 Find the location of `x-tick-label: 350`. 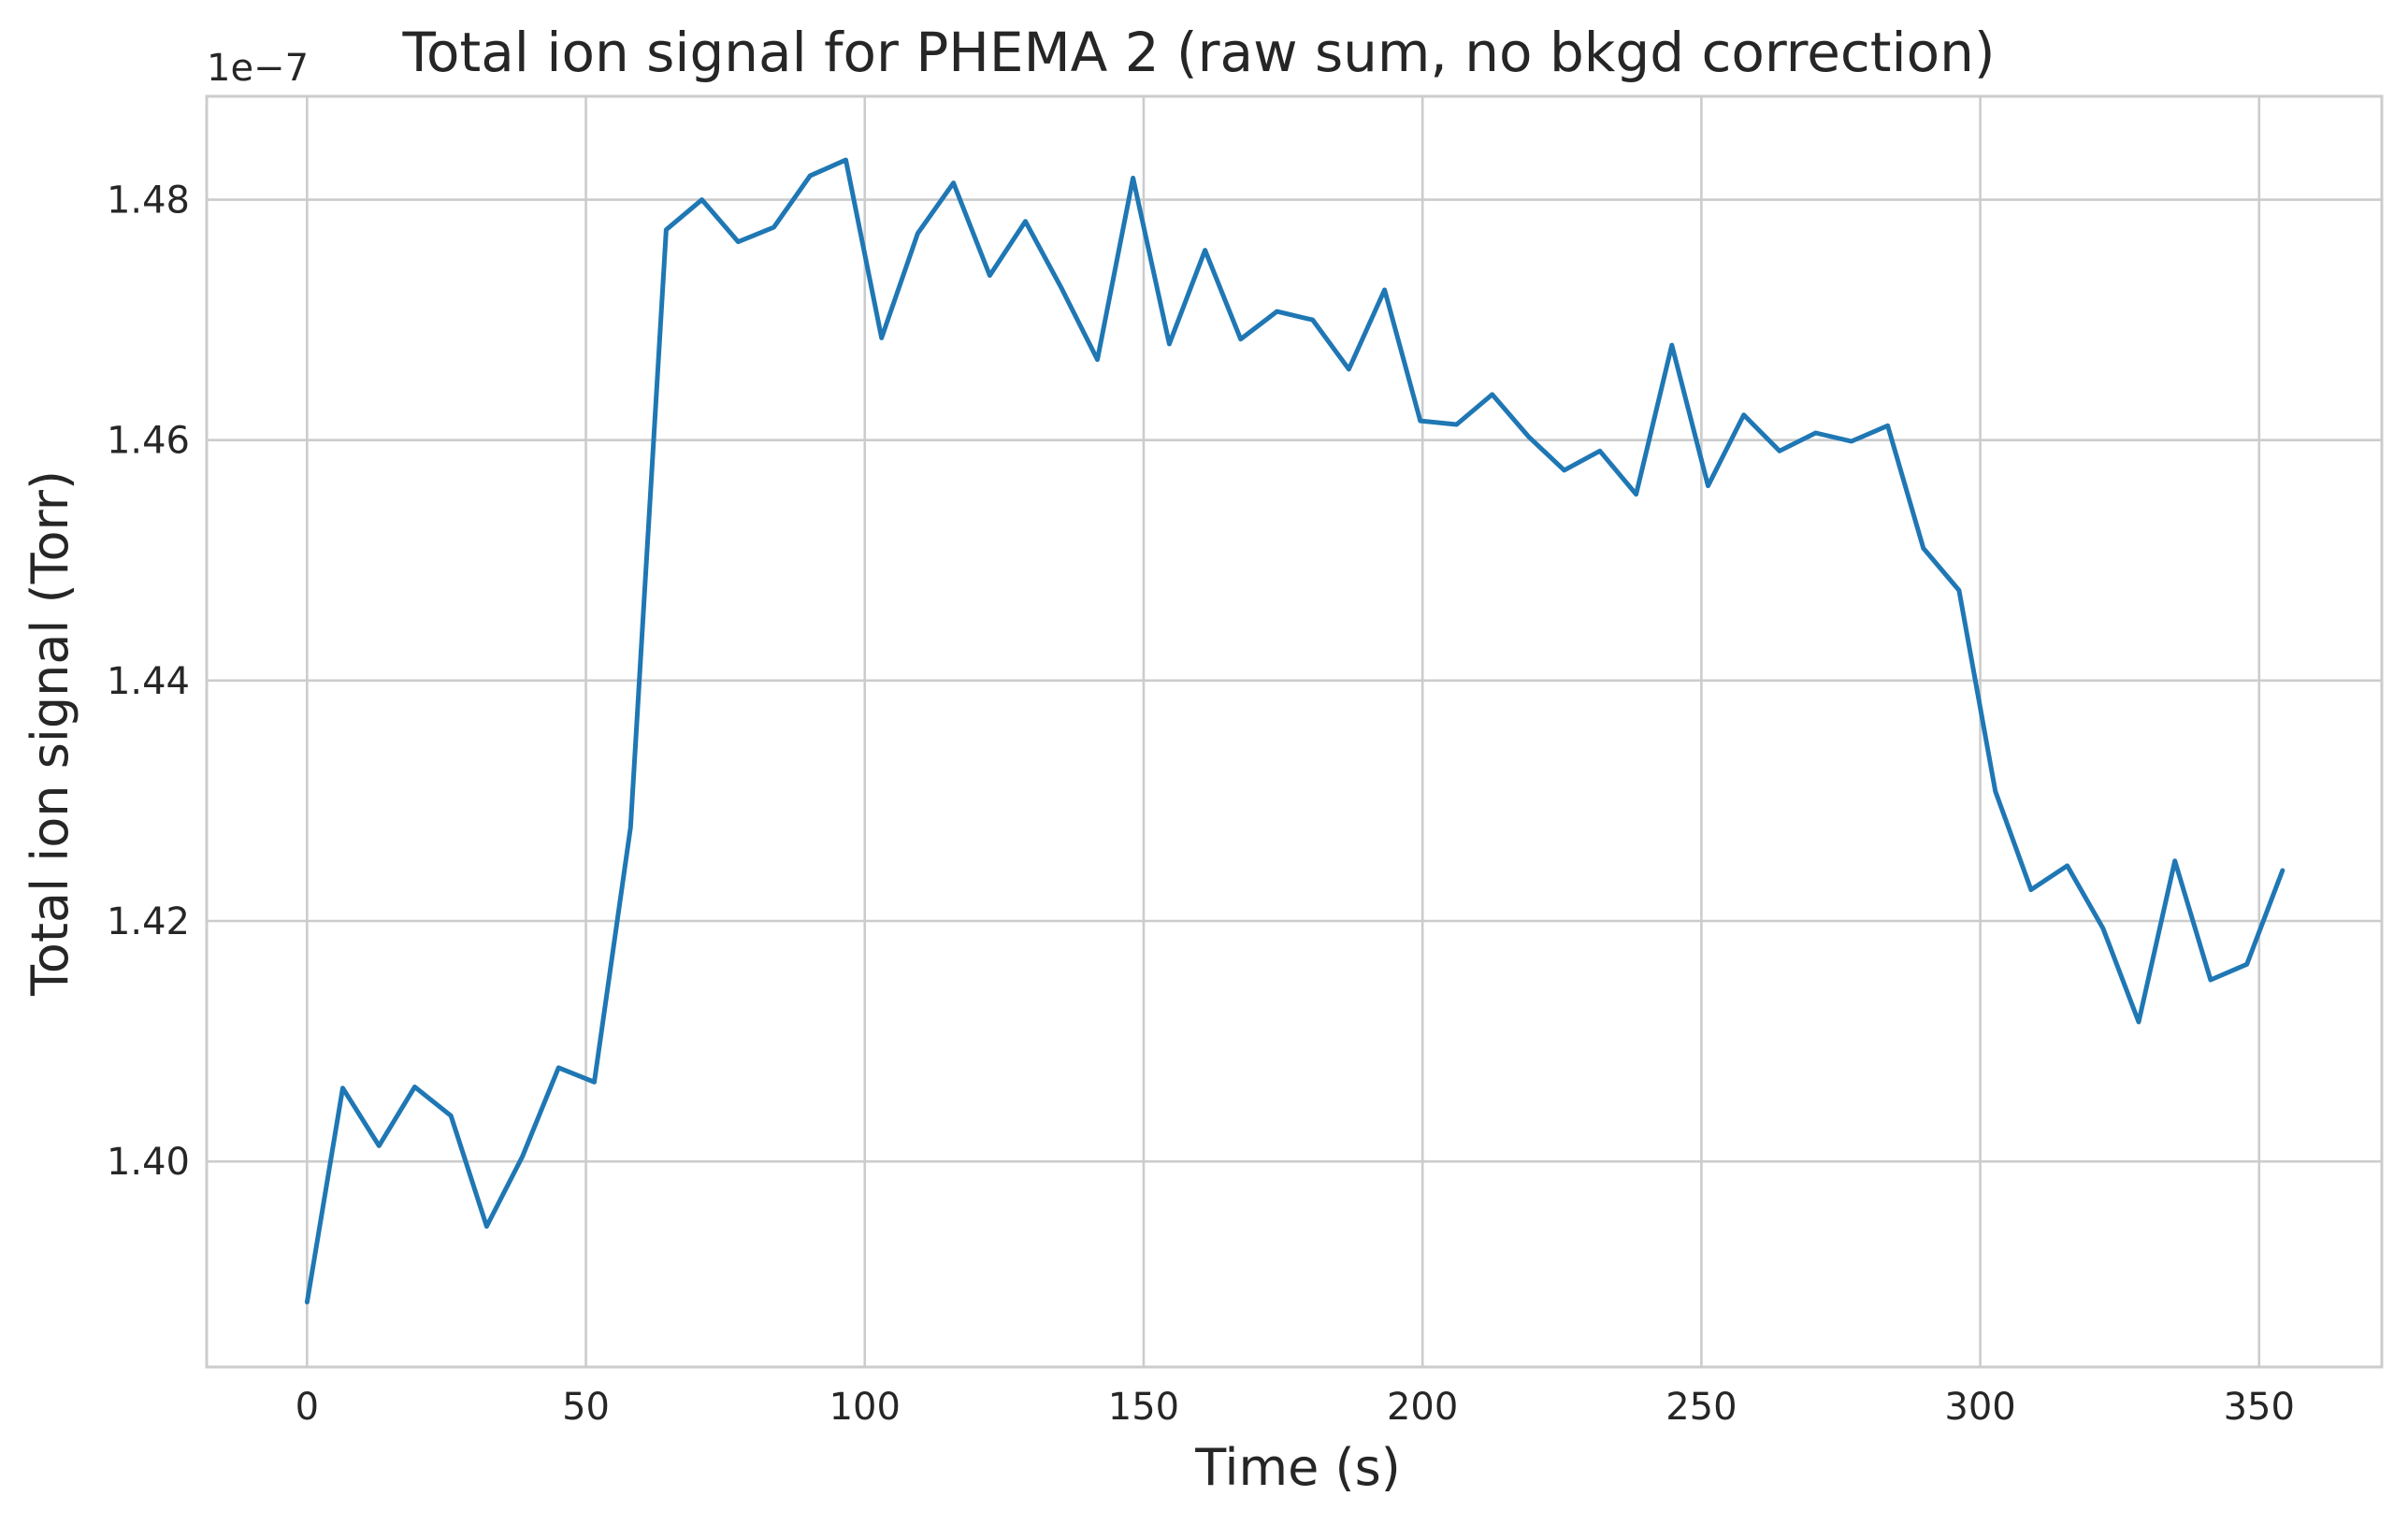

x-tick-label: 350 is located at coordinates (2259, 1407).